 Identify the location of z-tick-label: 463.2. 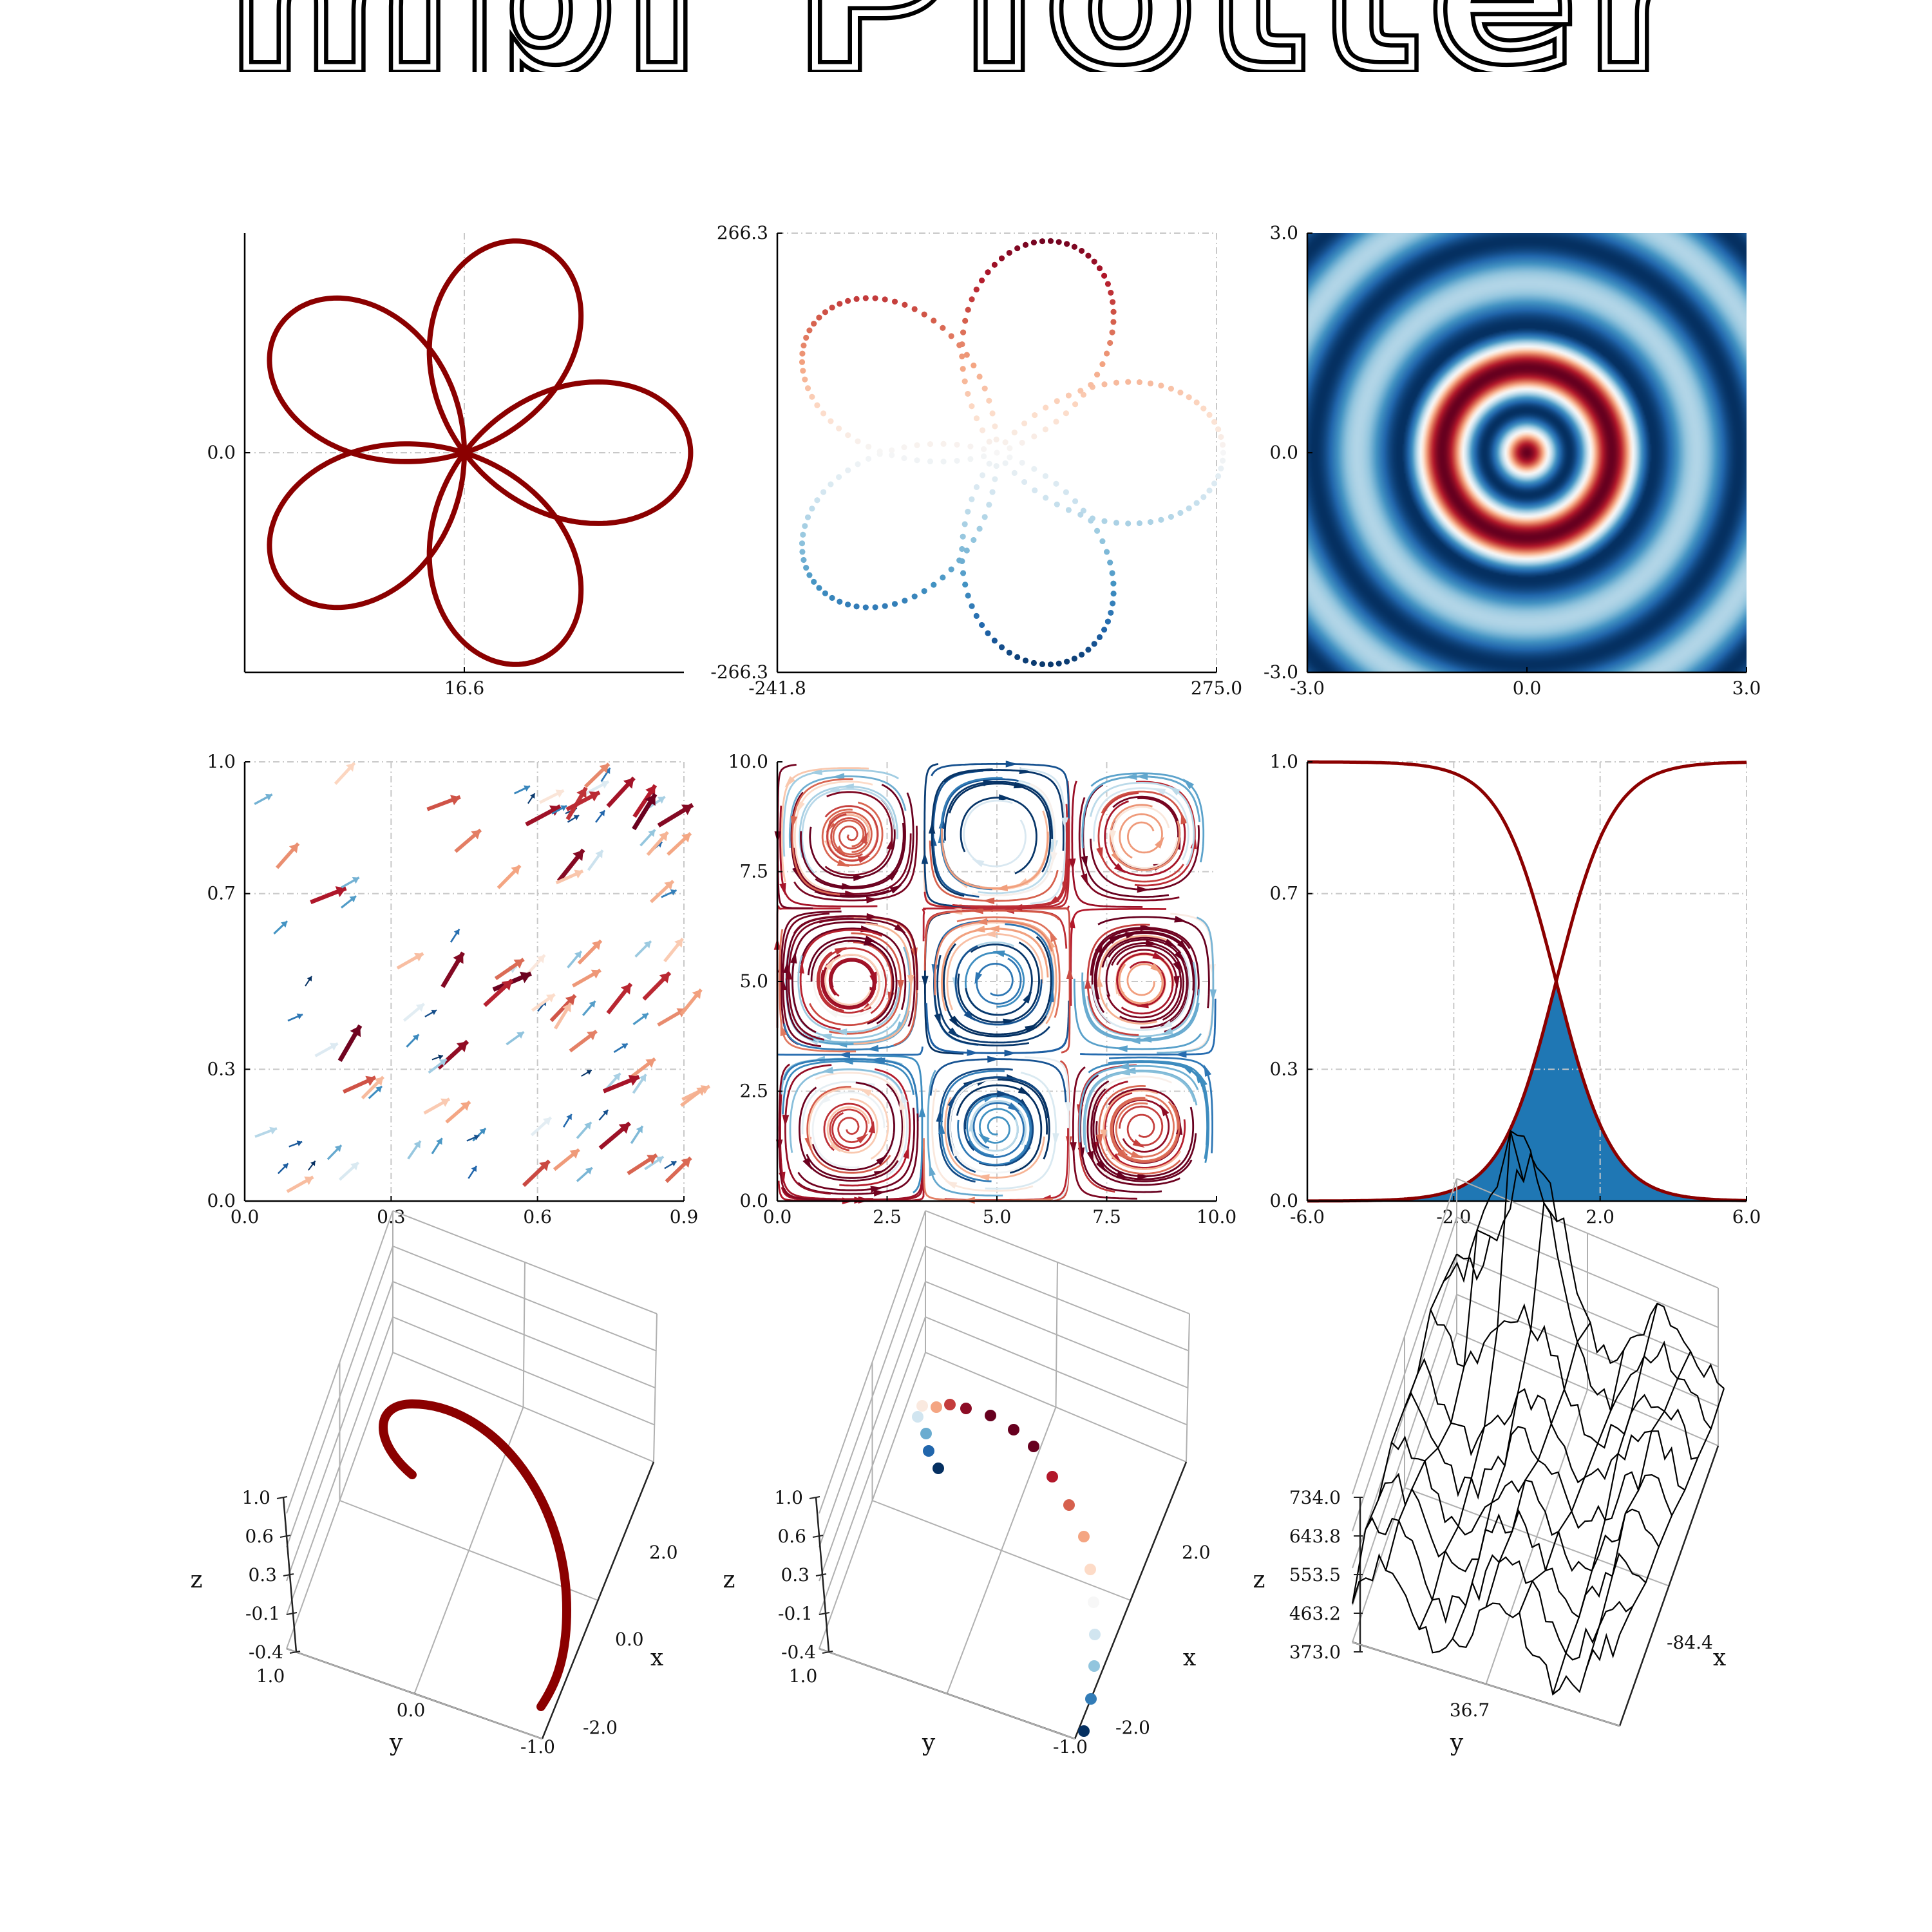
(1315, 1613).